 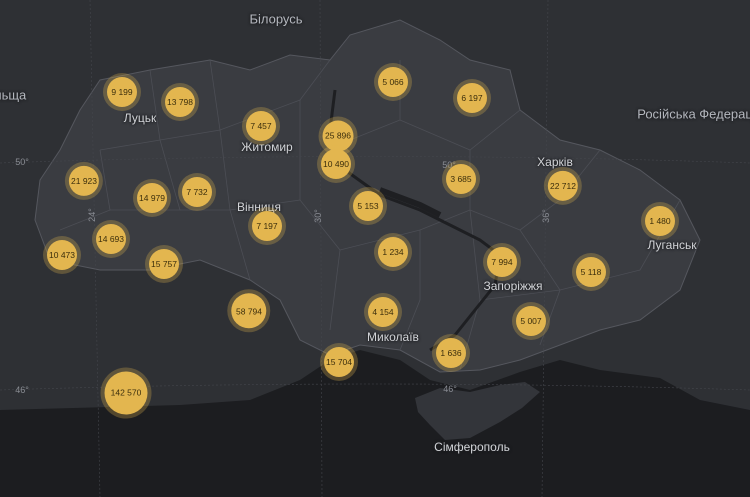 I want to click on cluster-marker: 3 685, so click(x=461, y=179).